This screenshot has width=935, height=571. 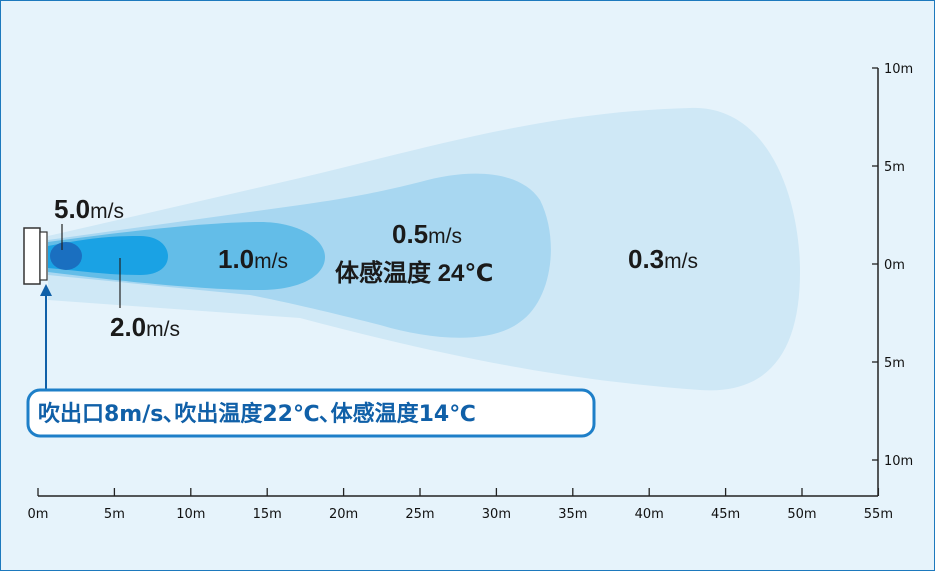 I want to click on x-axis: 0m 5m 10m 15m 20m 25m 30m 35m 40m 45m 50m 55m, so click(x=460, y=505).